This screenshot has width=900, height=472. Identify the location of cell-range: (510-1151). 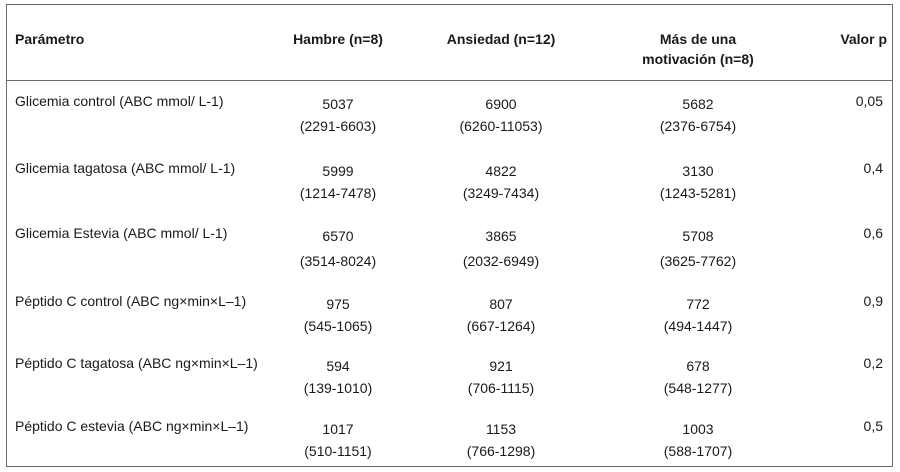
(338, 451).